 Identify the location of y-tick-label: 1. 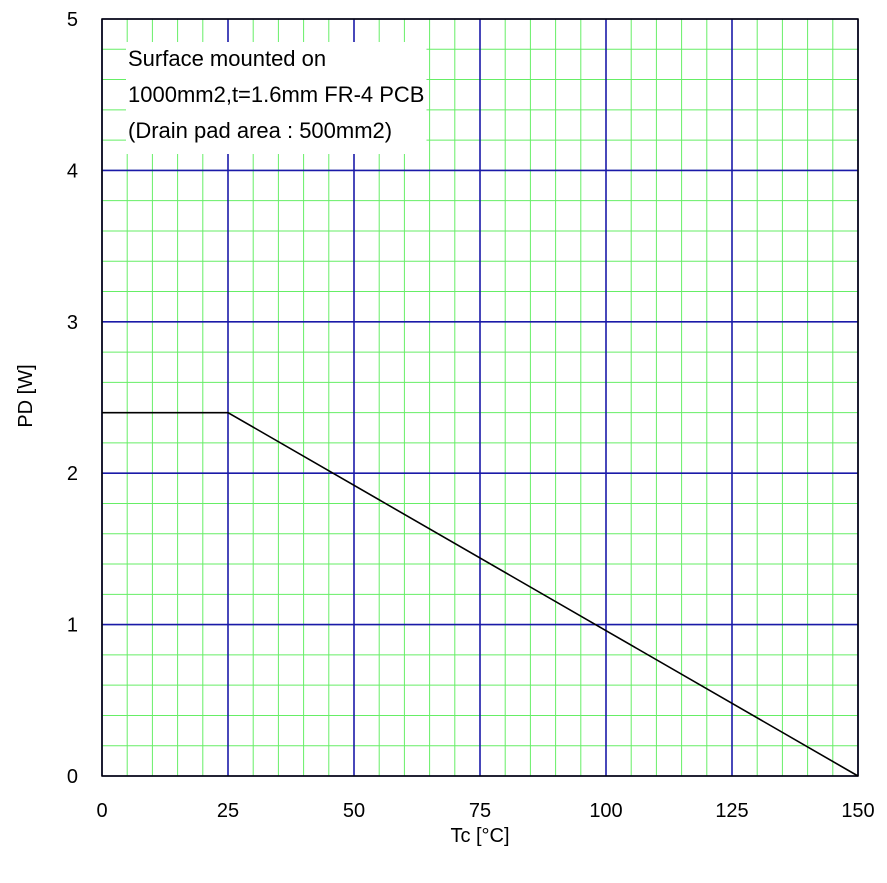
(72, 626).